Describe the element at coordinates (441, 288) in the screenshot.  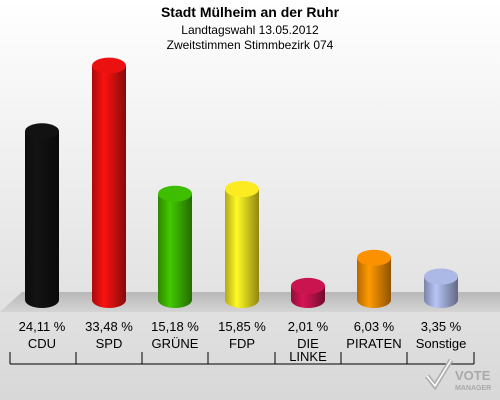
I see `bar-sonstige` at that location.